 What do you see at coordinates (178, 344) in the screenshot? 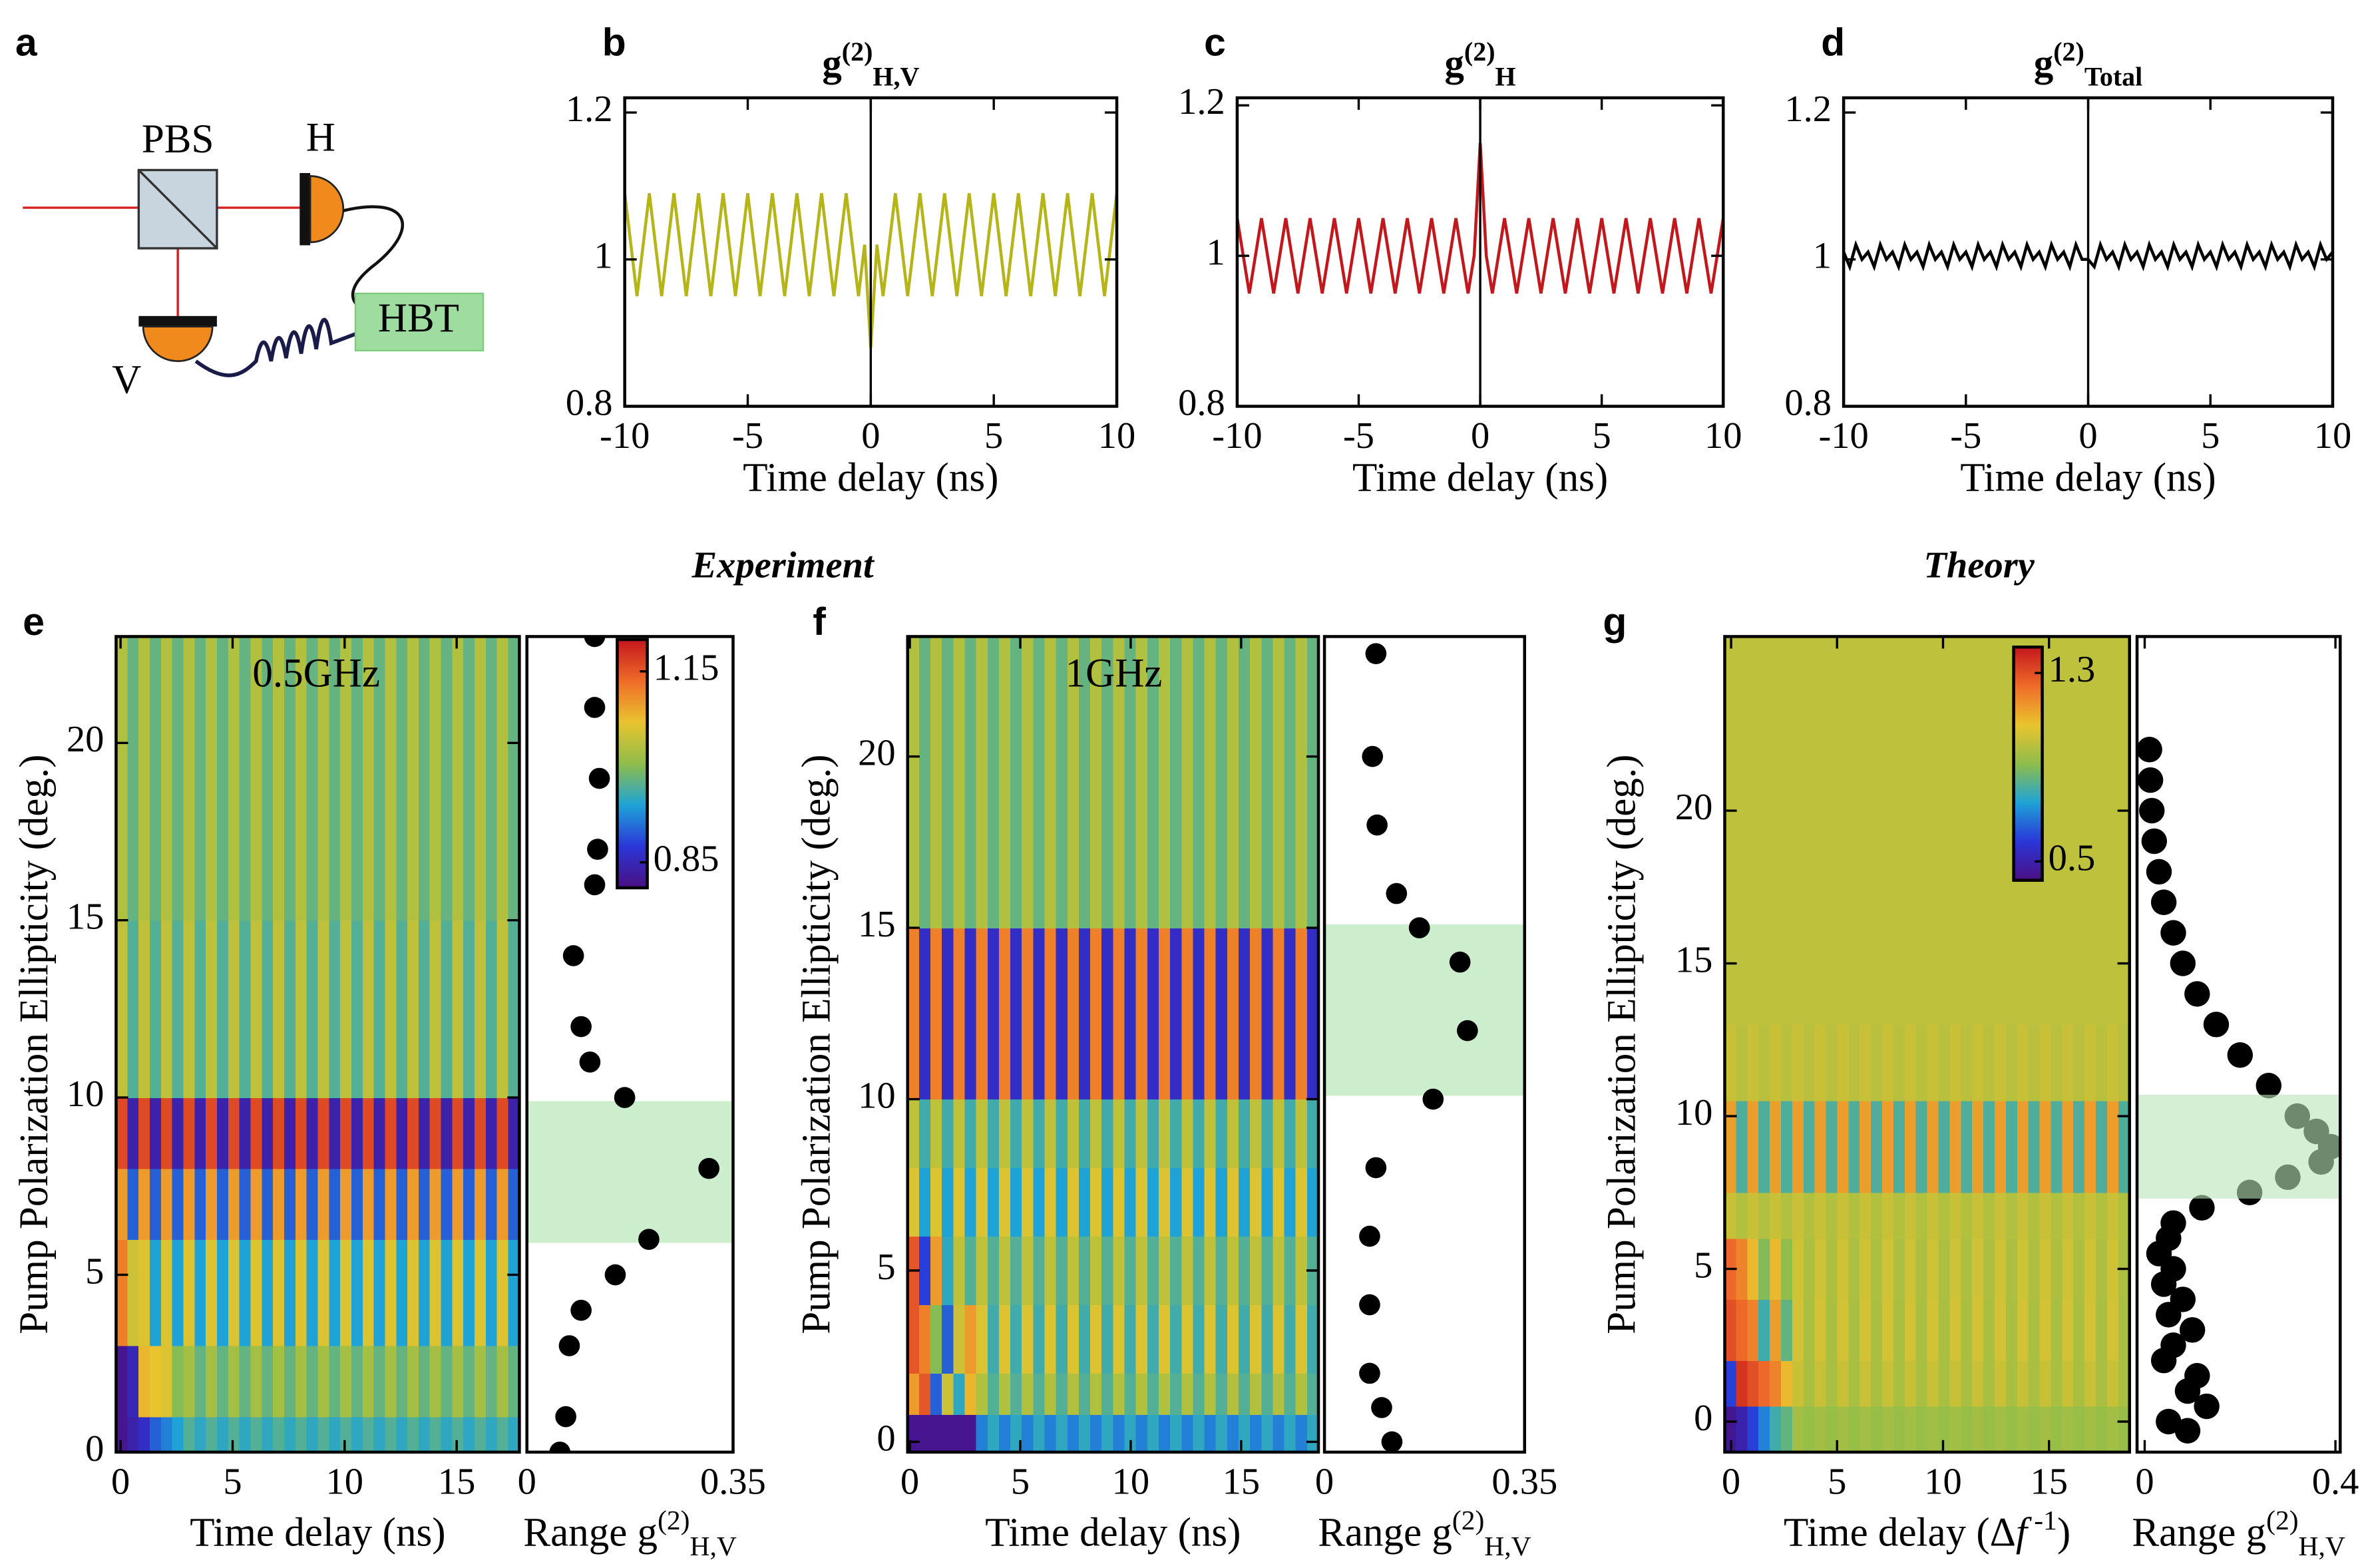
I see `detector-v` at bounding box center [178, 344].